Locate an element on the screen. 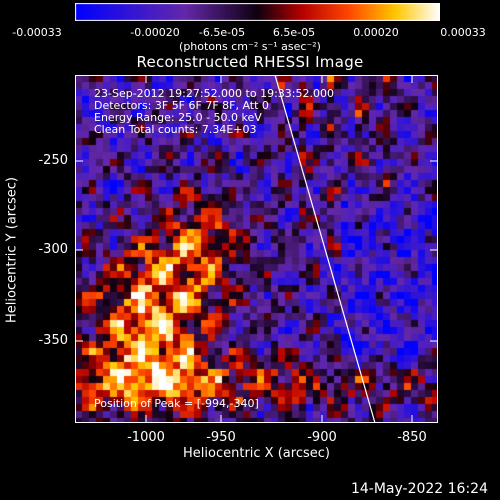 The image size is (500, 500). x-axis-label: Heliocentric X (arcsec) is located at coordinates (256, 453).